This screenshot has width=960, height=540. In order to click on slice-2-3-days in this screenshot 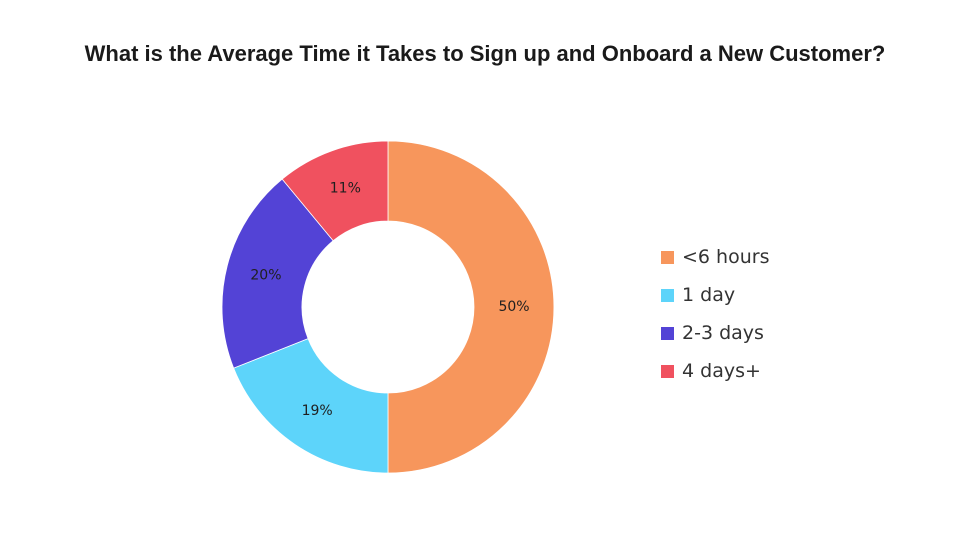, I will do `click(277, 273)`.